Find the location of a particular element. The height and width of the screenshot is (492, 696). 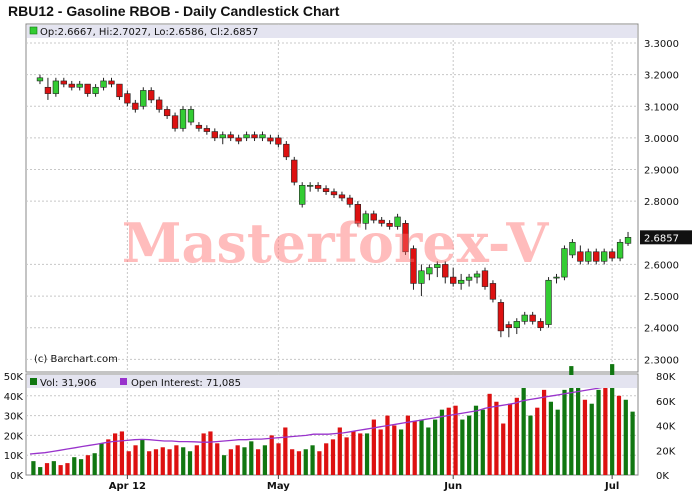

price-tick-label: 2.5000 is located at coordinates (661, 297).